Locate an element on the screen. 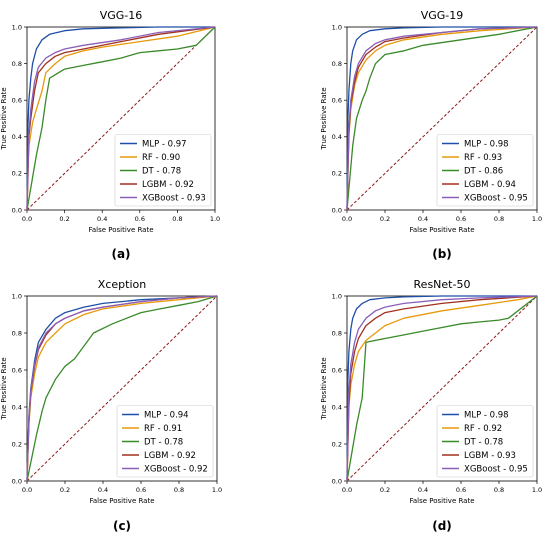 This screenshot has width=550, height=546. legend-label-xgboost: XGBoost - 0.93 is located at coordinates (174, 199).